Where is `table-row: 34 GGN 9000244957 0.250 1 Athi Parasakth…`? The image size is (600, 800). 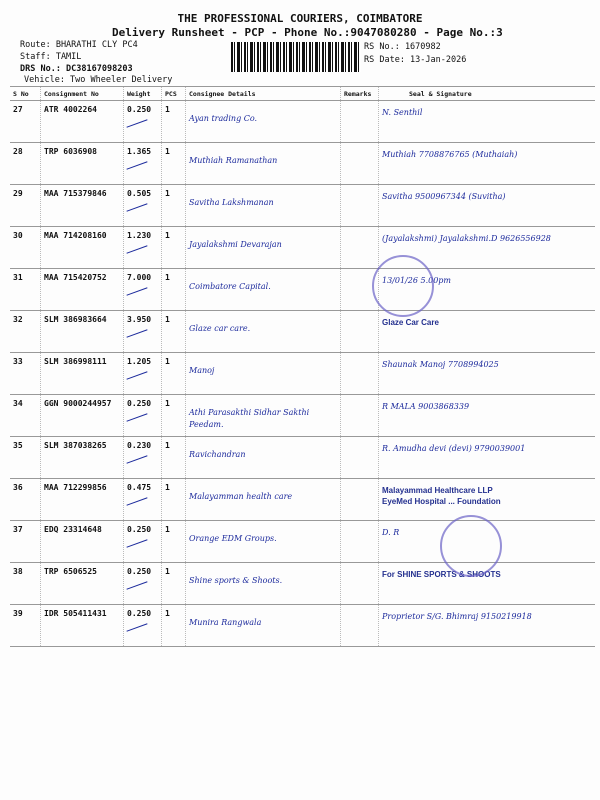
table-row: 34 GGN 9000244957 0.250 1 Athi Parasakth… is located at coordinates (302, 416).